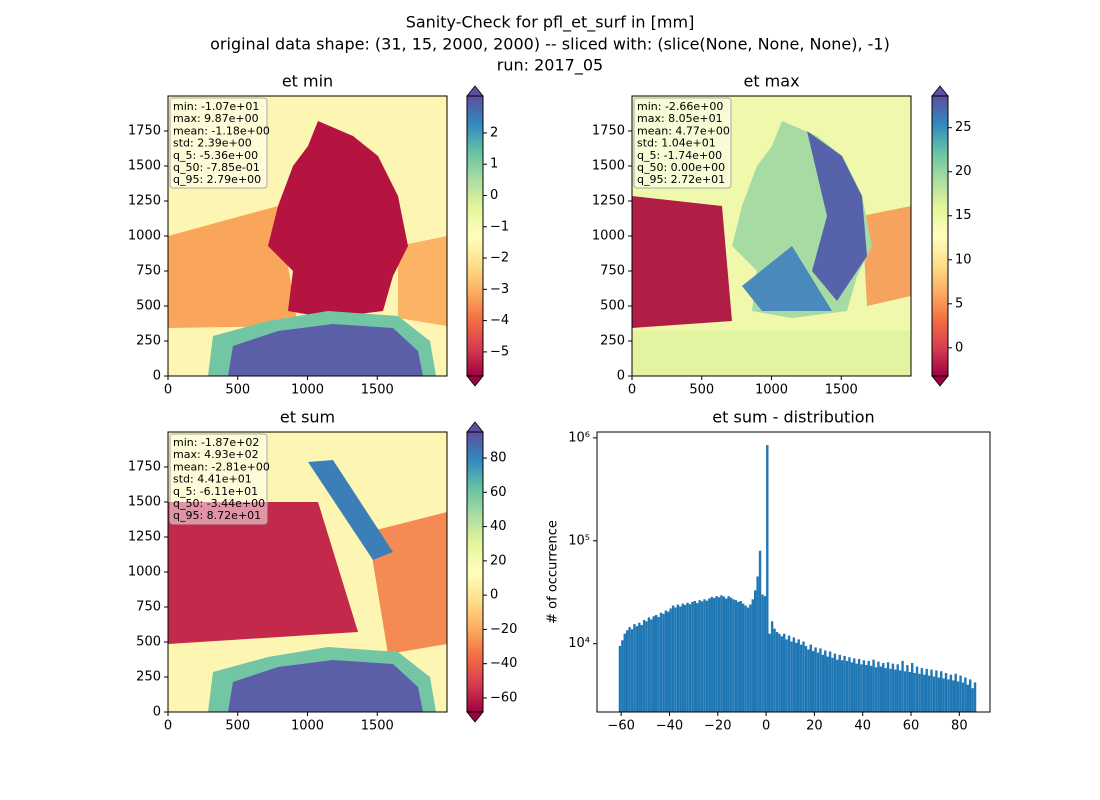  Describe the element at coordinates (679, 155) in the screenshot. I see `stats-text: q_5: -1.74e+00` at that location.